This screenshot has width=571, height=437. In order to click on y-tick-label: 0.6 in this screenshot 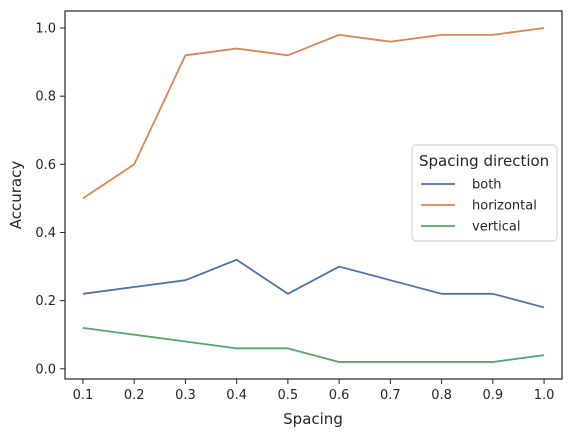, I will do `click(45, 165)`.